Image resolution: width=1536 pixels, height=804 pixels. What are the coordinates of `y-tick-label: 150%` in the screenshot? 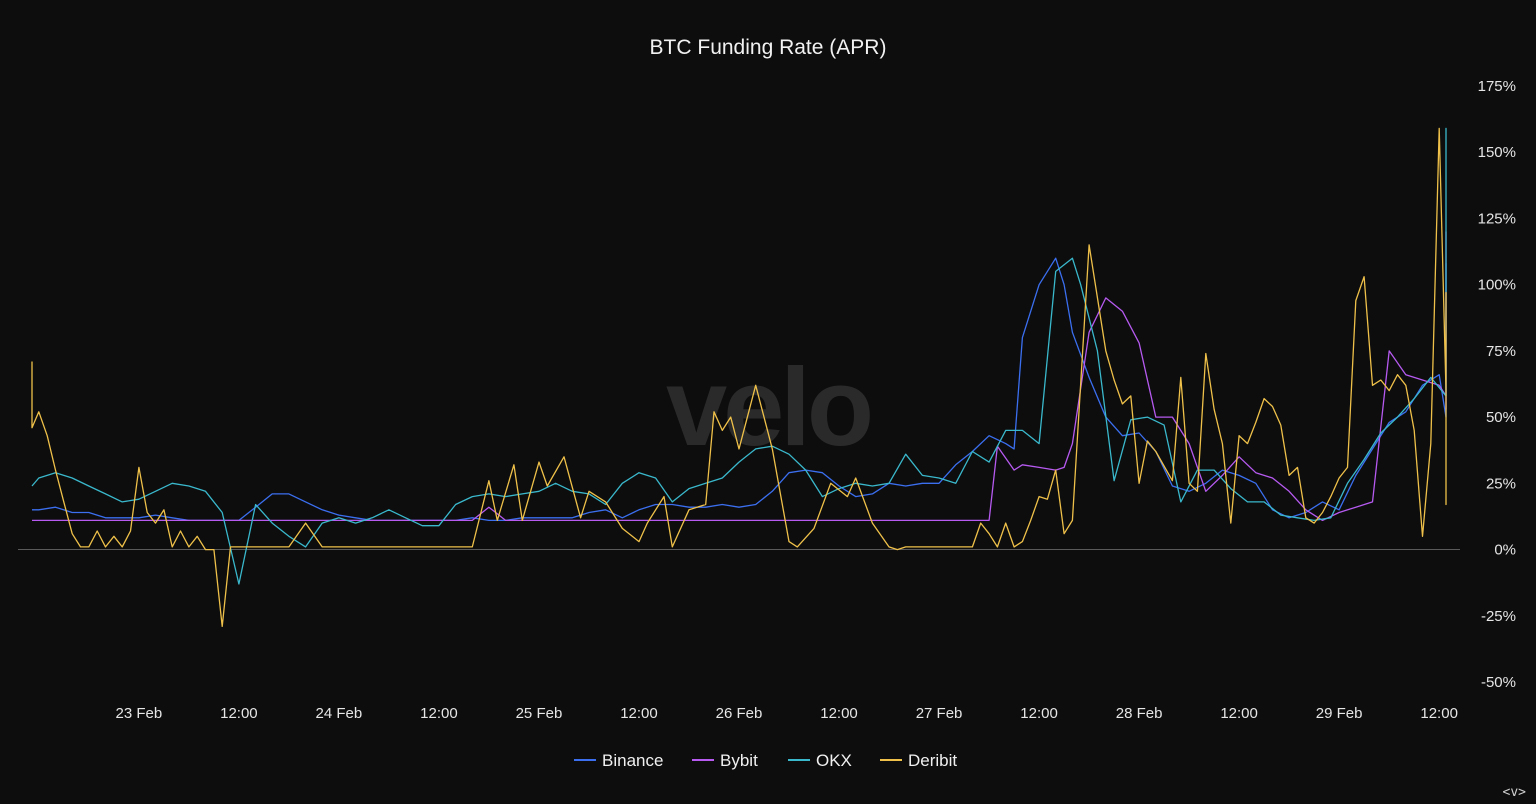 It's located at (1497, 152).